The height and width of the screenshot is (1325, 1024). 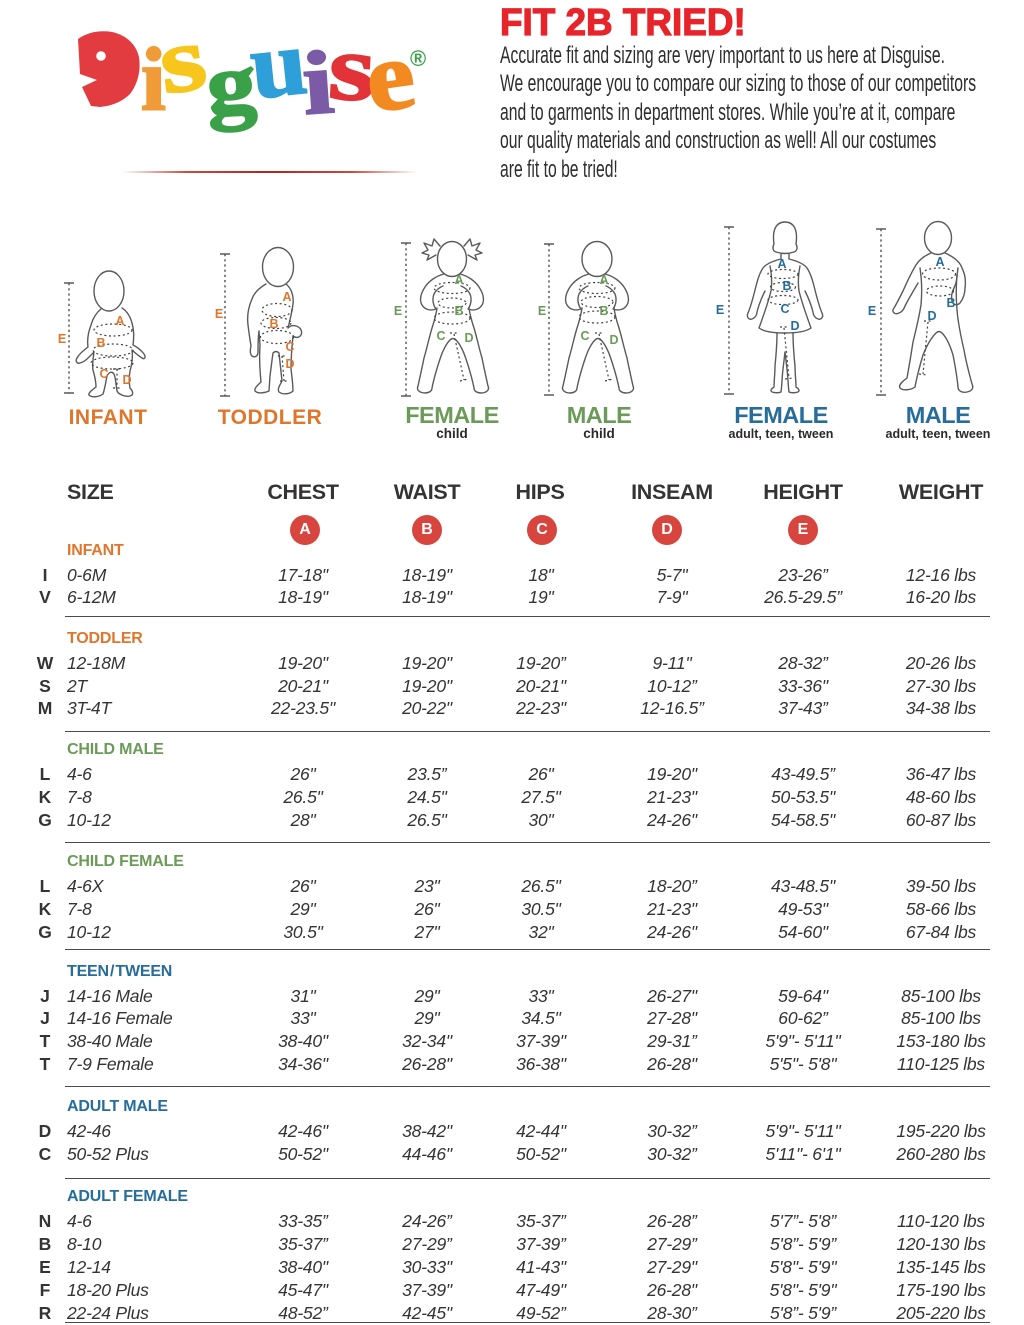 What do you see at coordinates (352, 68) in the screenshot?
I see `svg-text: s` at bounding box center [352, 68].